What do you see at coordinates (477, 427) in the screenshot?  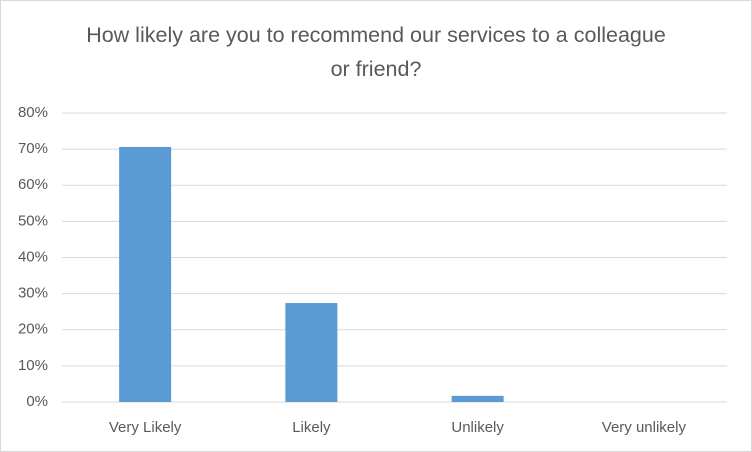 I see `x-tick-label: Unlikely` at bounding box center [477, 427].